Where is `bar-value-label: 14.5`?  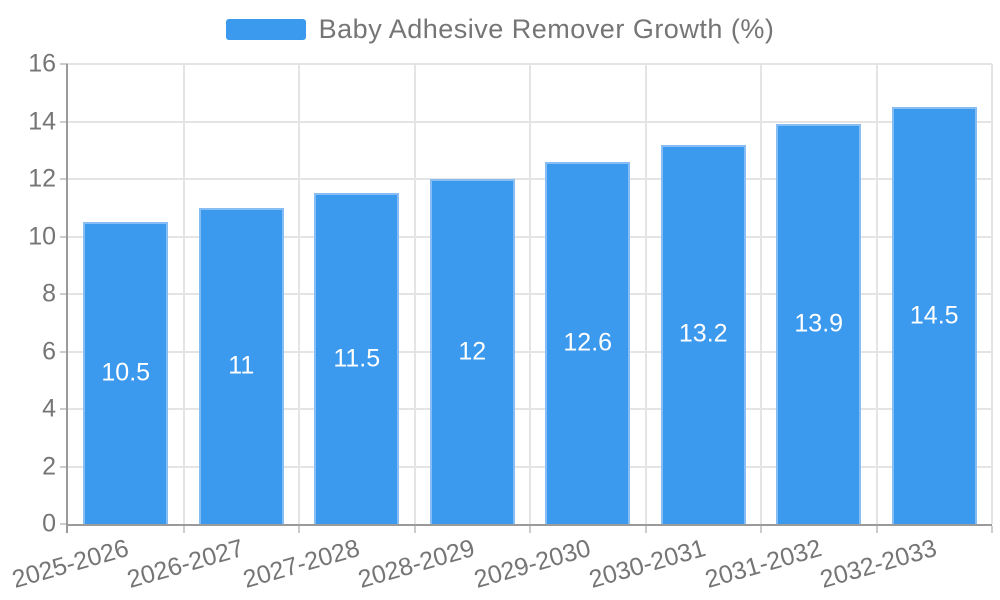 bar-value-label: 14.5 is located at coordinates (934, 315).